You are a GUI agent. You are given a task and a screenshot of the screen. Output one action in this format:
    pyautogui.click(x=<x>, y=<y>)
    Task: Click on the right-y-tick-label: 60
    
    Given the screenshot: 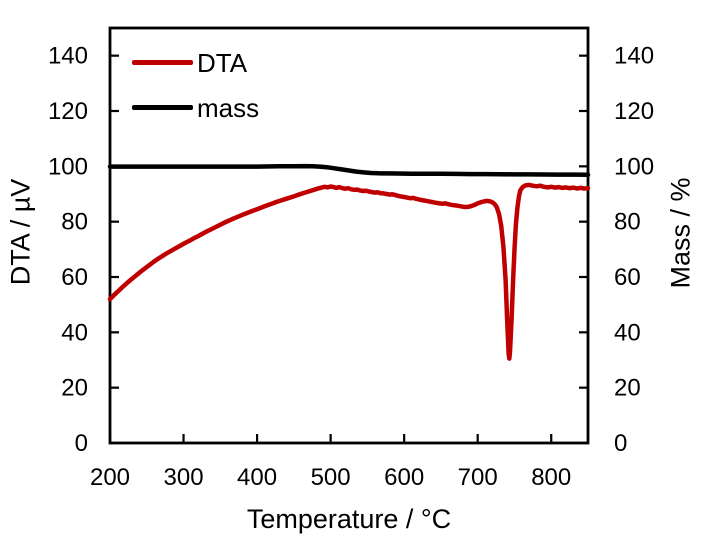 What is the action you would take?
    pyautogui.click(x=627, y=277)
    